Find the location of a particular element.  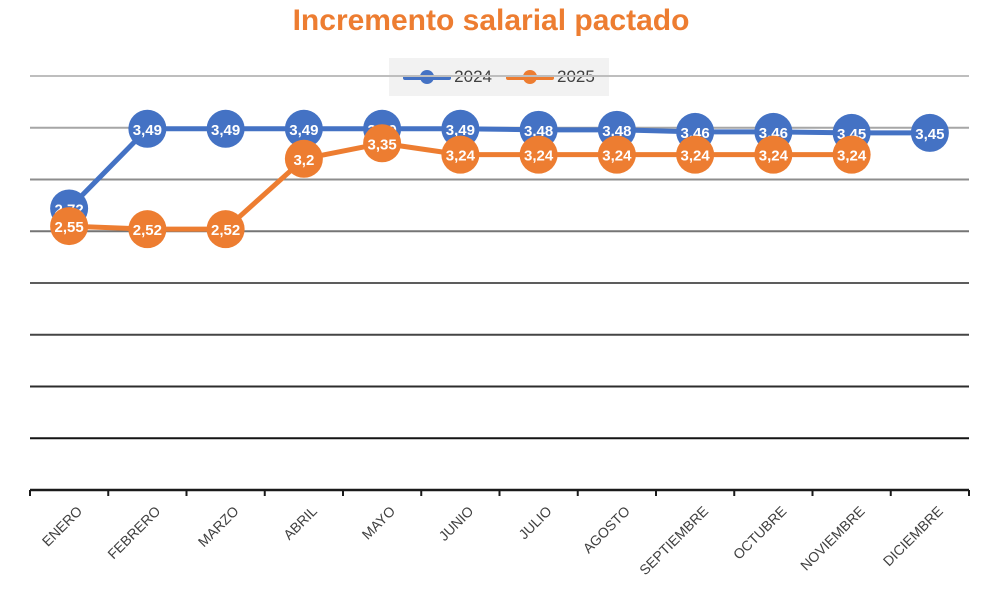

x-tick-label: MAYO is located at coordinates (379, 523).